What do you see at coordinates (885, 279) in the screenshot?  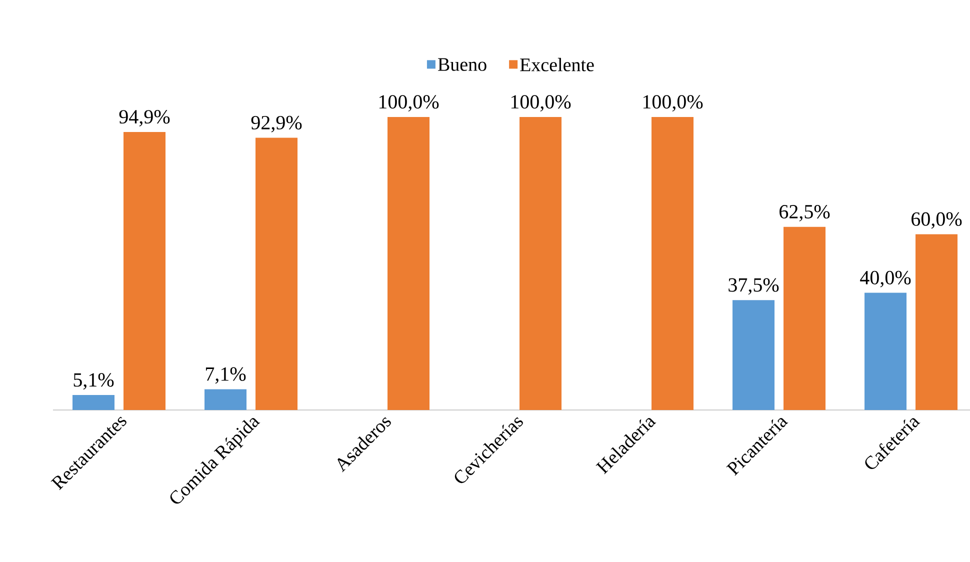 I see `data-label: 40,0%` at bounding box center [885, 279].